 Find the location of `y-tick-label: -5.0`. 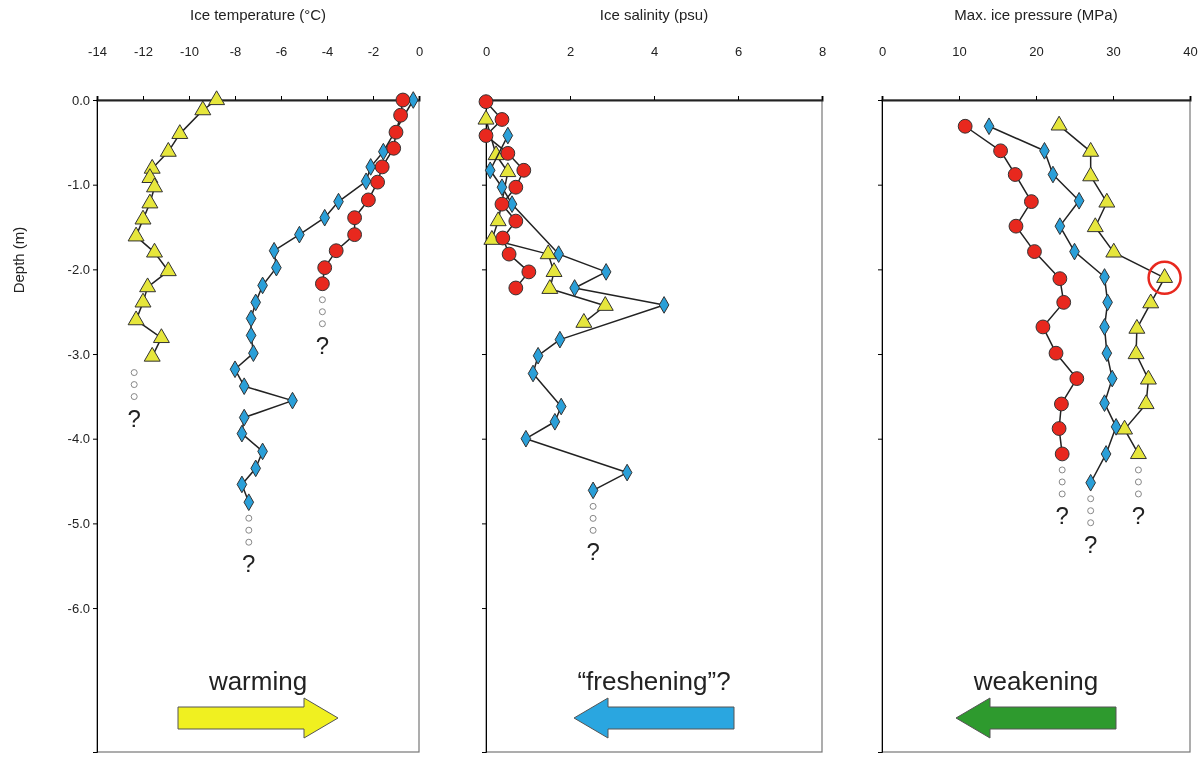

y-tick-label: -5.0 is located at coordinates (78, 524).